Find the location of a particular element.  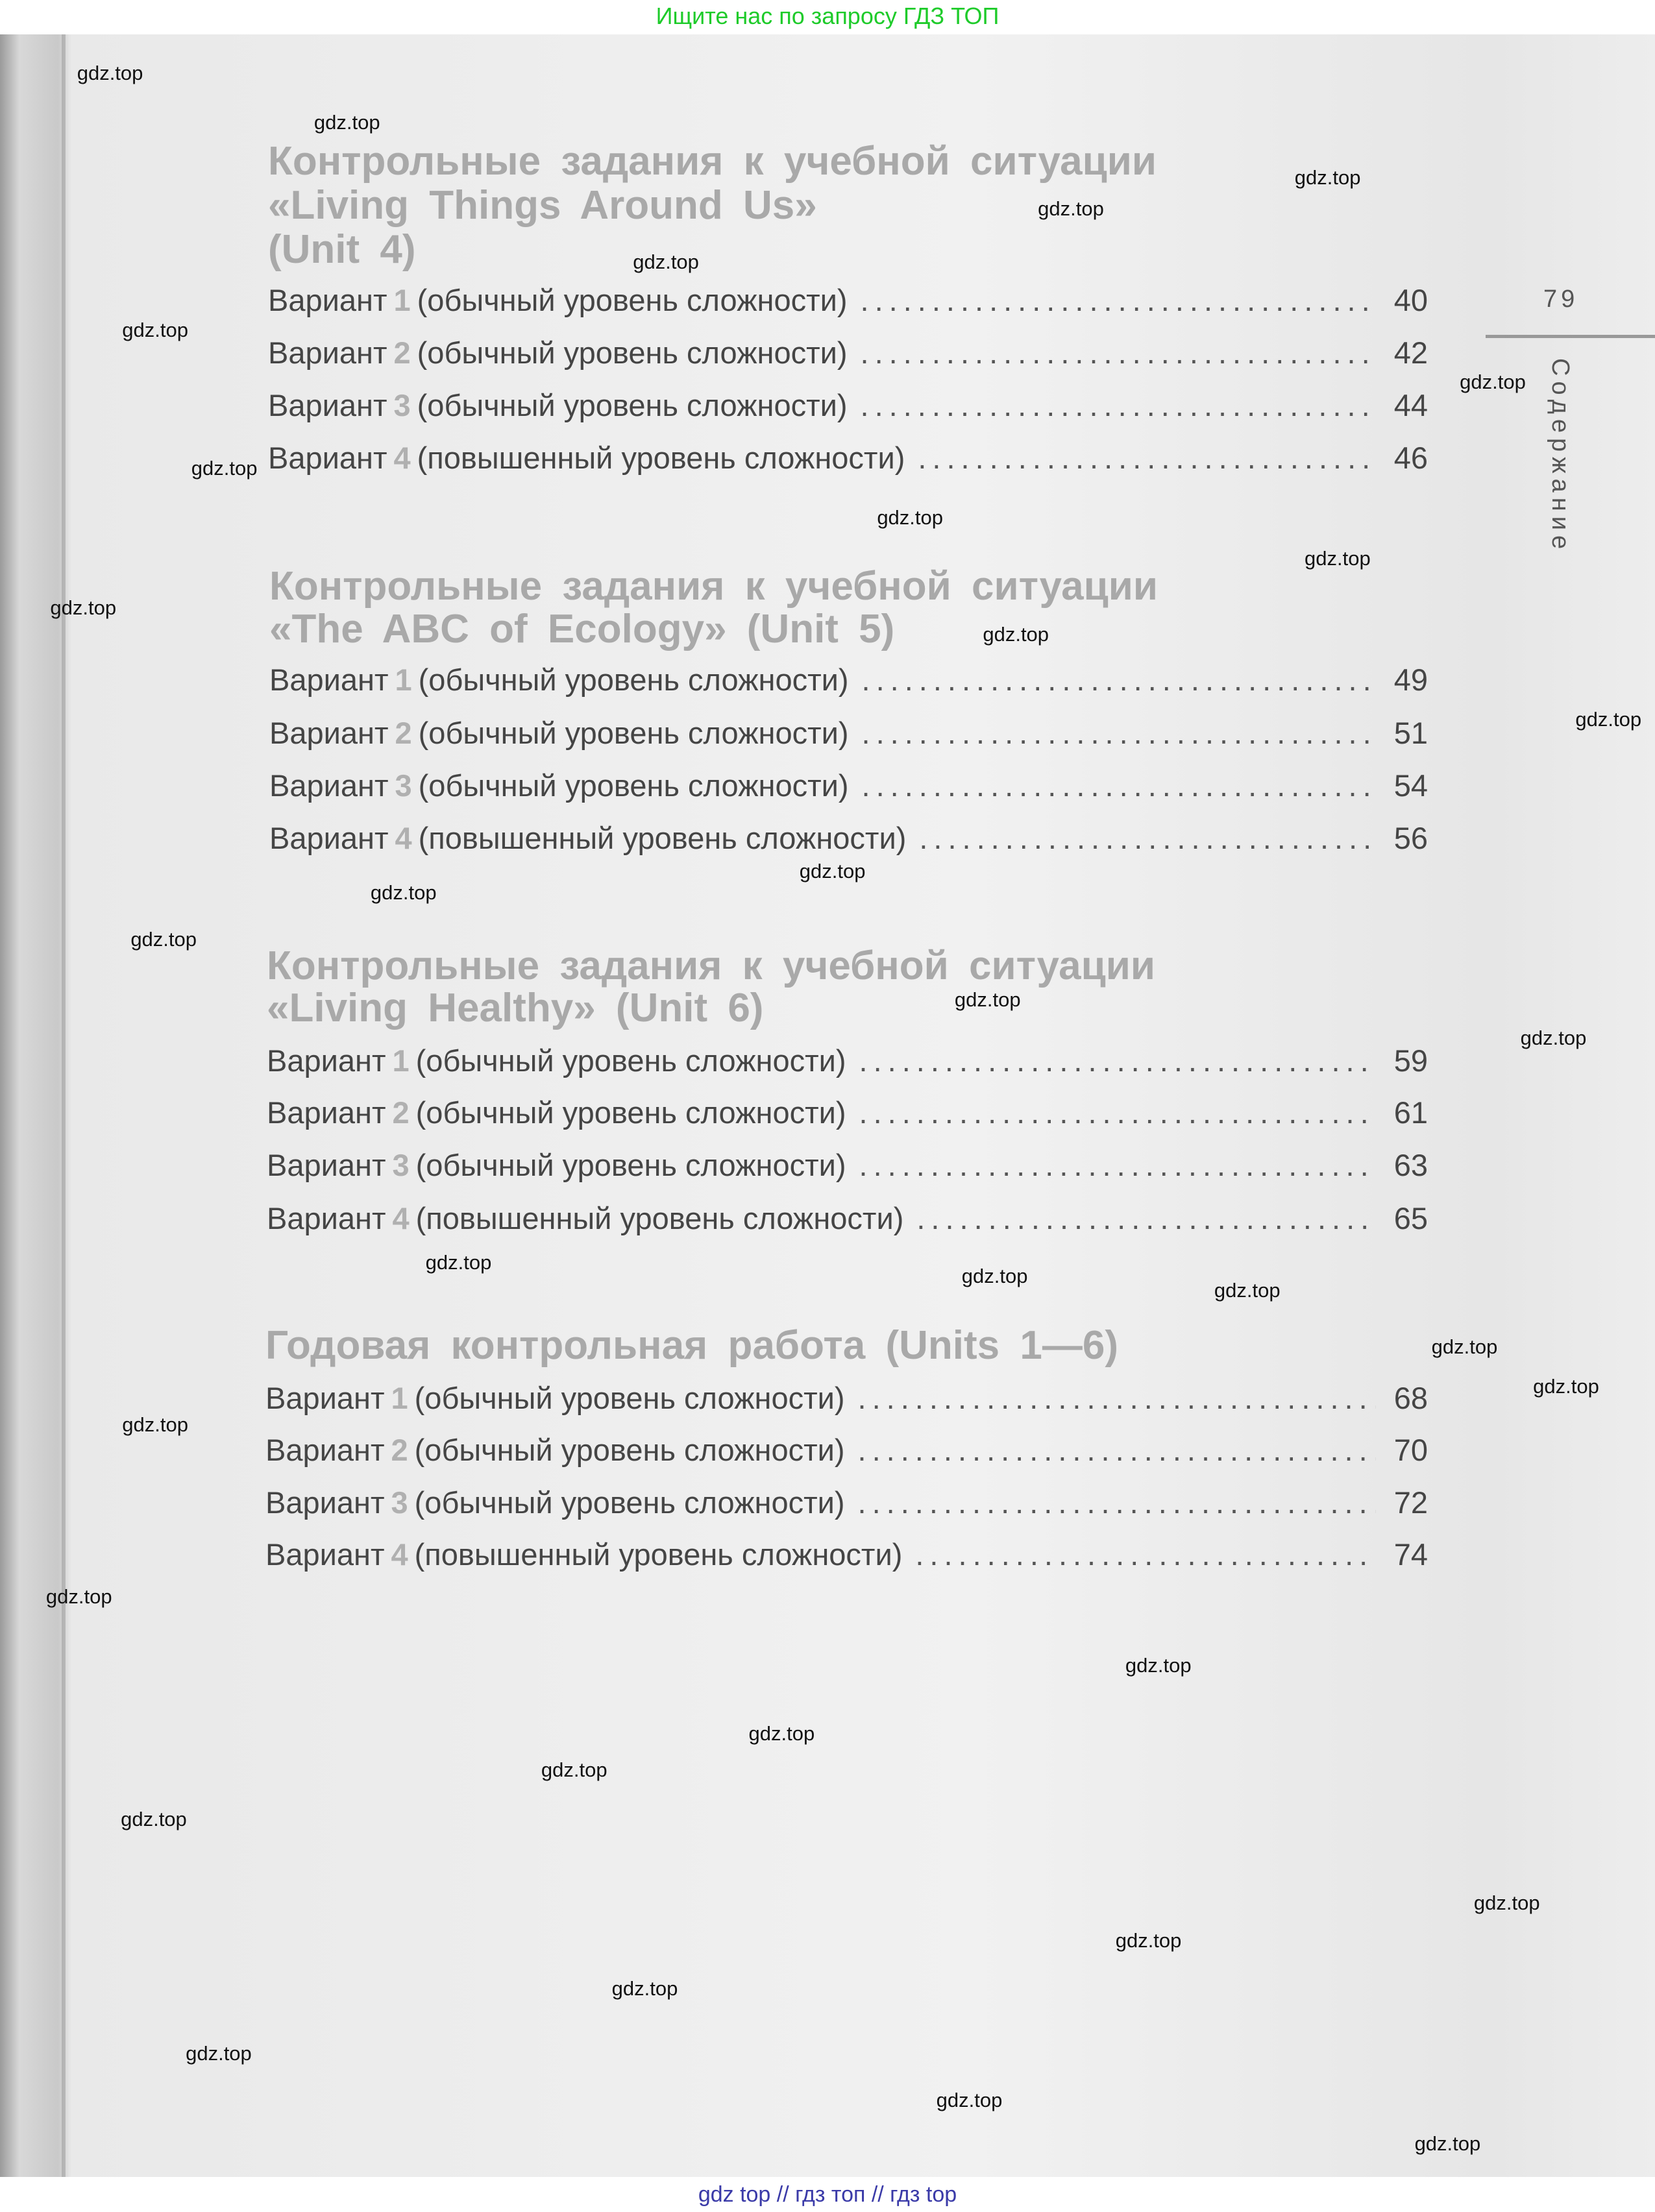

section-heading: (Unit 4) is located at coordinates (342, 249).